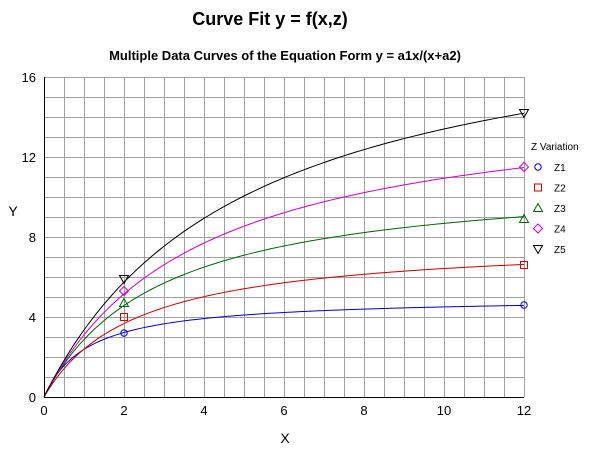 This screenshot has height=459, width=612. I want to click on x-tick-label: 10, so click(444, 410).